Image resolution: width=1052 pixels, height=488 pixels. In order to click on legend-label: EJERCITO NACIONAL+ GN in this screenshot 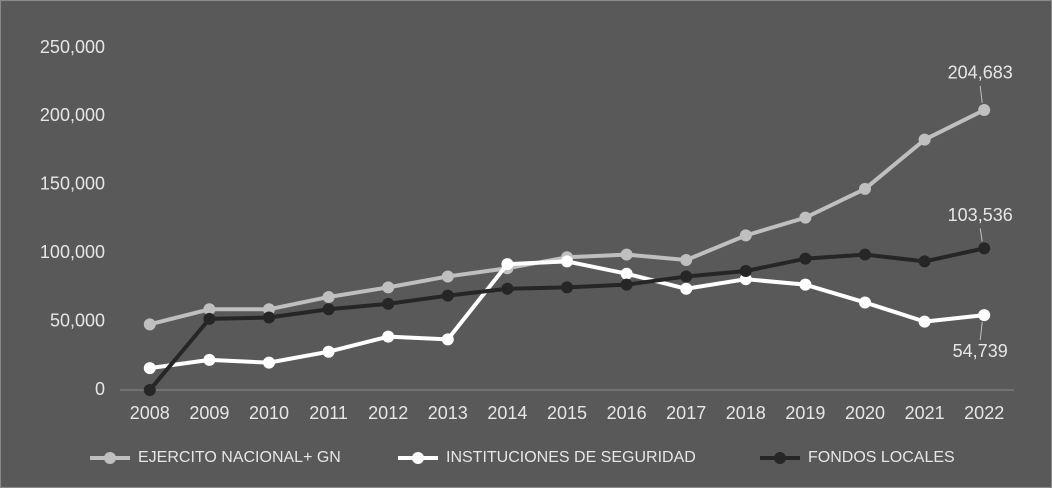, I will do `click(239, 457)`.